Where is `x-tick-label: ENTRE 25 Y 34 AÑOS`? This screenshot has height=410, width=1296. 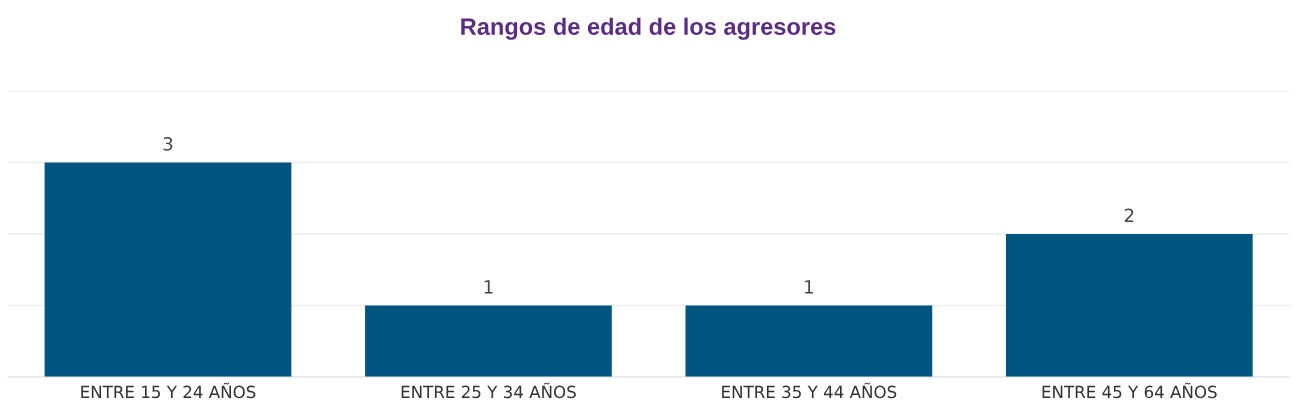 x-tick-label: ENTRE 25 Y 34 AÑOS is located at coordinates (488, 390).